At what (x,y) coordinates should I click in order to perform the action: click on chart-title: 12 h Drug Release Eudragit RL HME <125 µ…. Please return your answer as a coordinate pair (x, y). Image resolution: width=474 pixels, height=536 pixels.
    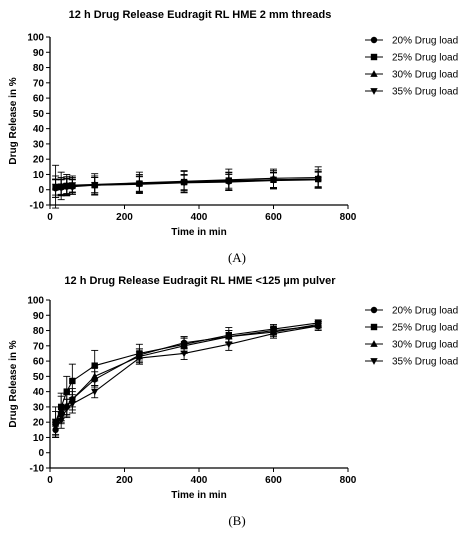
    Looking at the image, I should click on (200, 281).